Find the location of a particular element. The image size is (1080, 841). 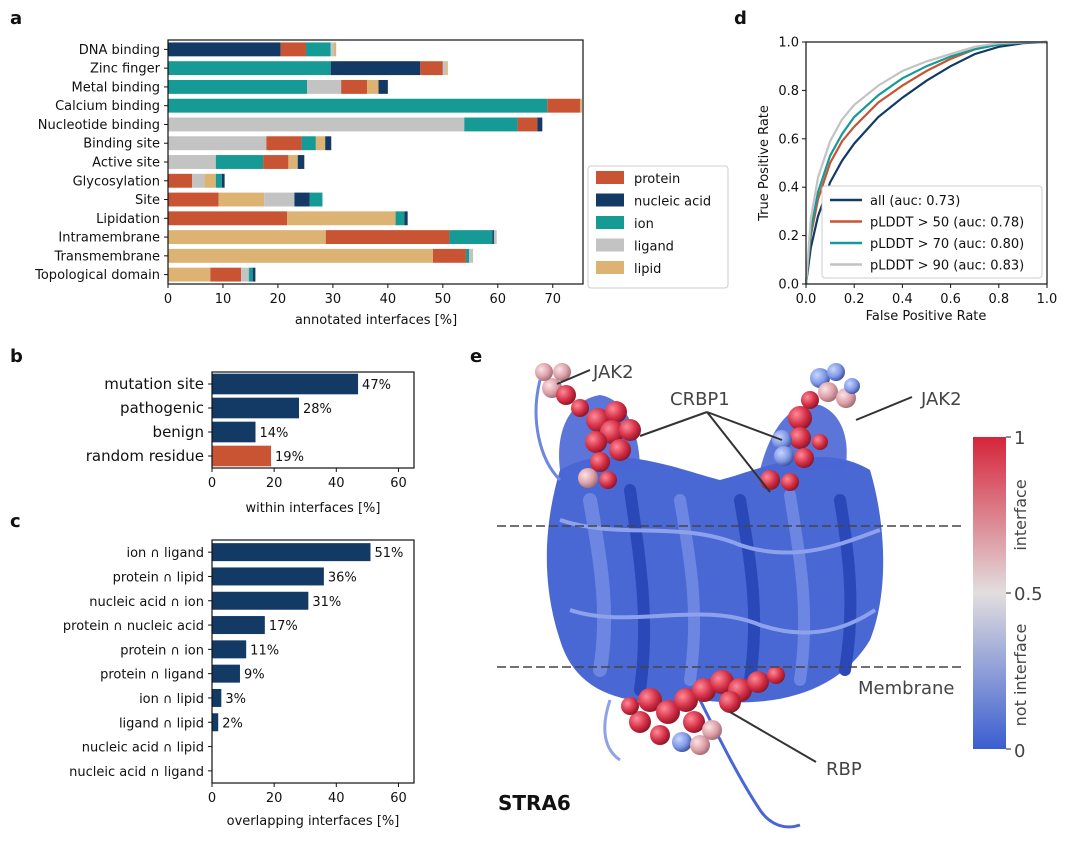

bar-segment-nucleotide-binding-ligand is located at coordinates (316, 124).